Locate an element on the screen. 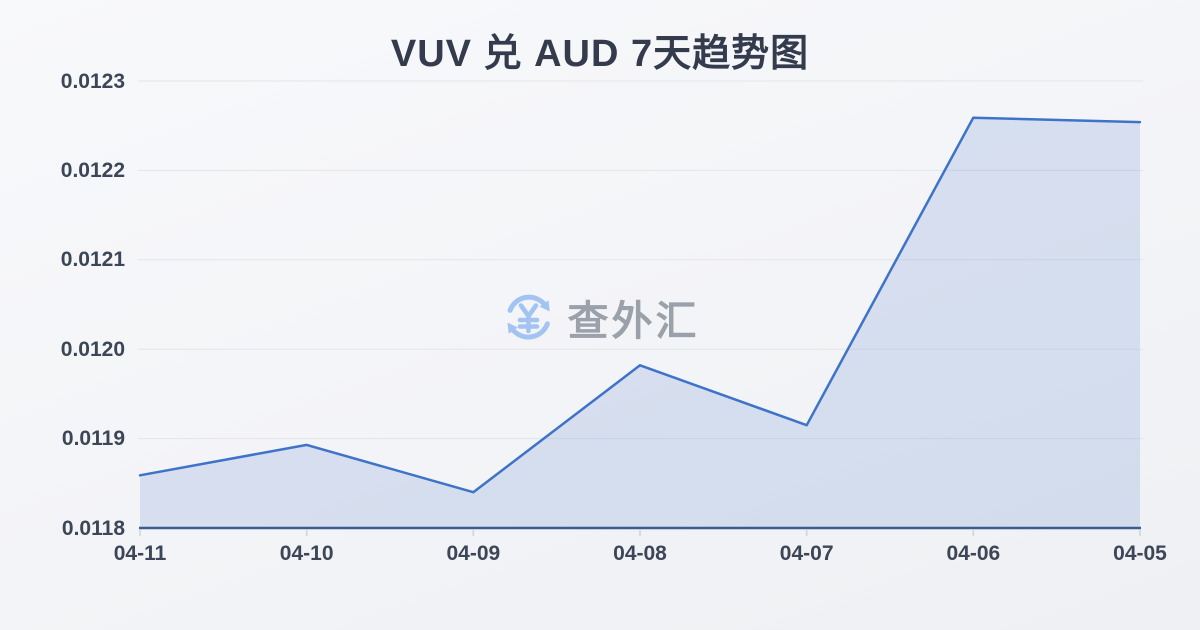 The image size is (1200, 630). x-axis-label: 04-08 is located at coordinates (640, 553).